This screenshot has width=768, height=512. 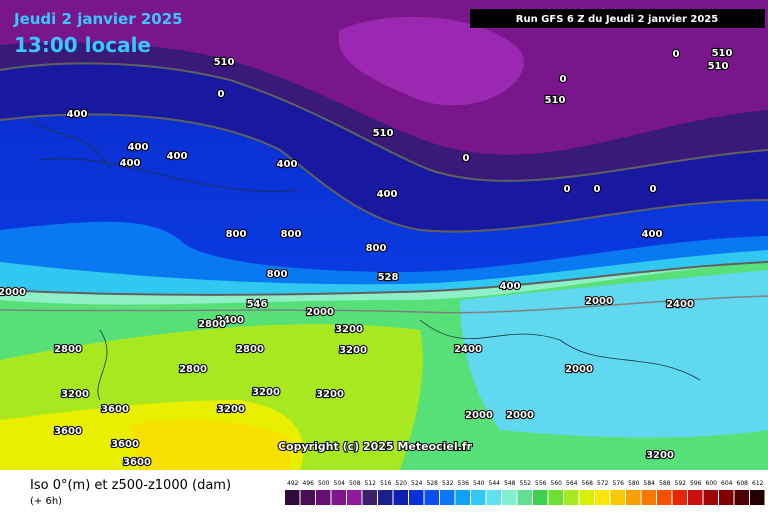 What do you see at coordinates (375, 446) in the screenshot?
I see `copyright: Copyright (c) 2025 Meteociel.fr` at bounding box center [375, 446].